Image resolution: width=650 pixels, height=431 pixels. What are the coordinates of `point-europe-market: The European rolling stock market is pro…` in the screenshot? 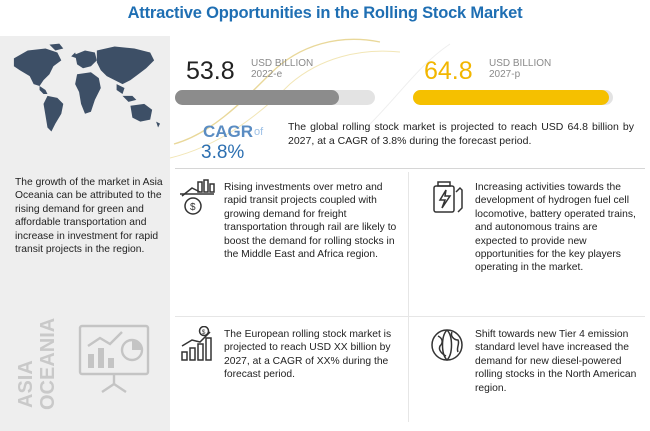 It's located at (308, 355).